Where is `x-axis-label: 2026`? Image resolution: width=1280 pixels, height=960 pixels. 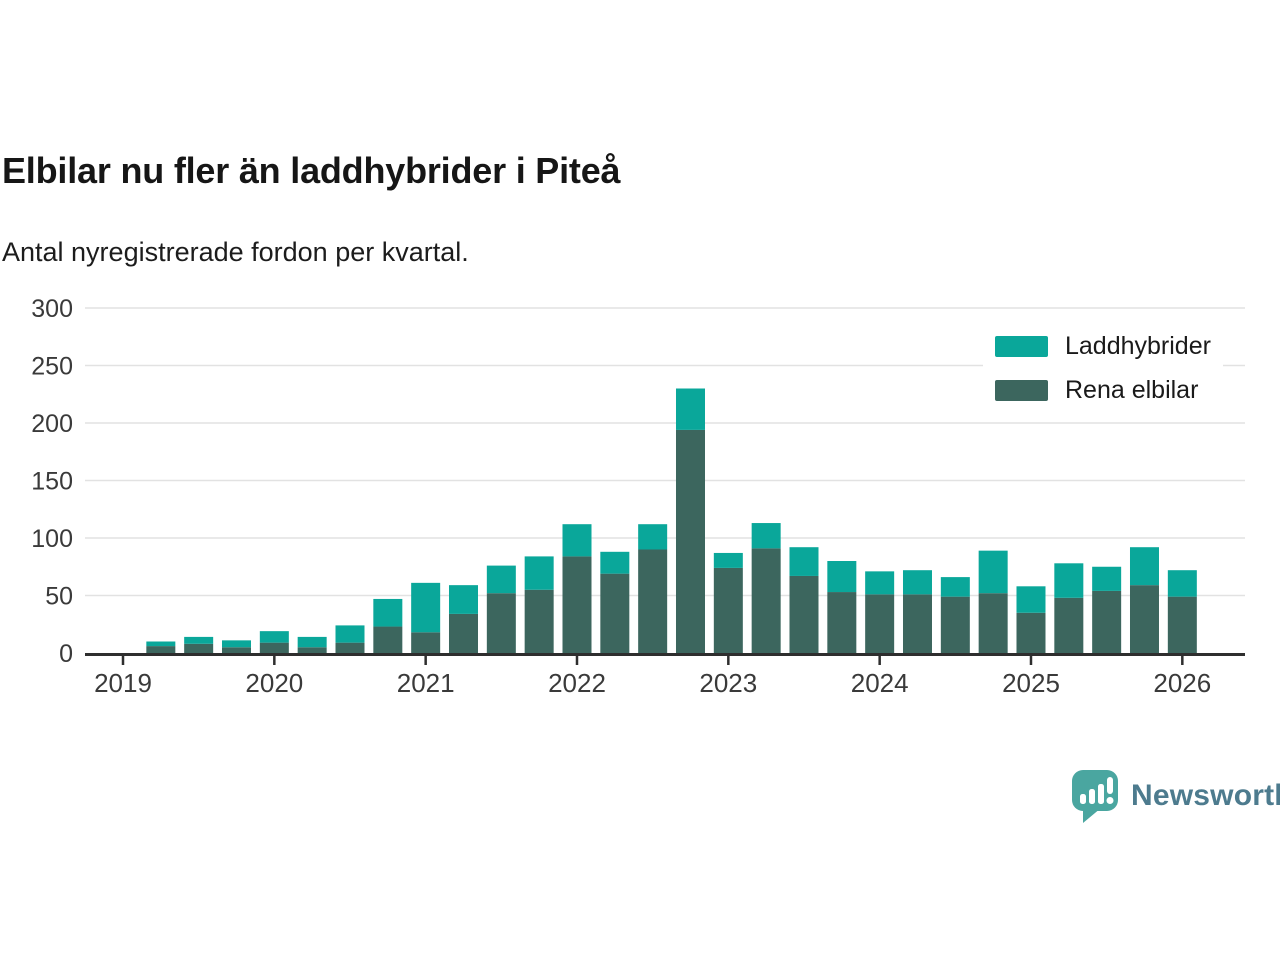
x-axis-label: 2026 is located at coordinates (1182, 683).